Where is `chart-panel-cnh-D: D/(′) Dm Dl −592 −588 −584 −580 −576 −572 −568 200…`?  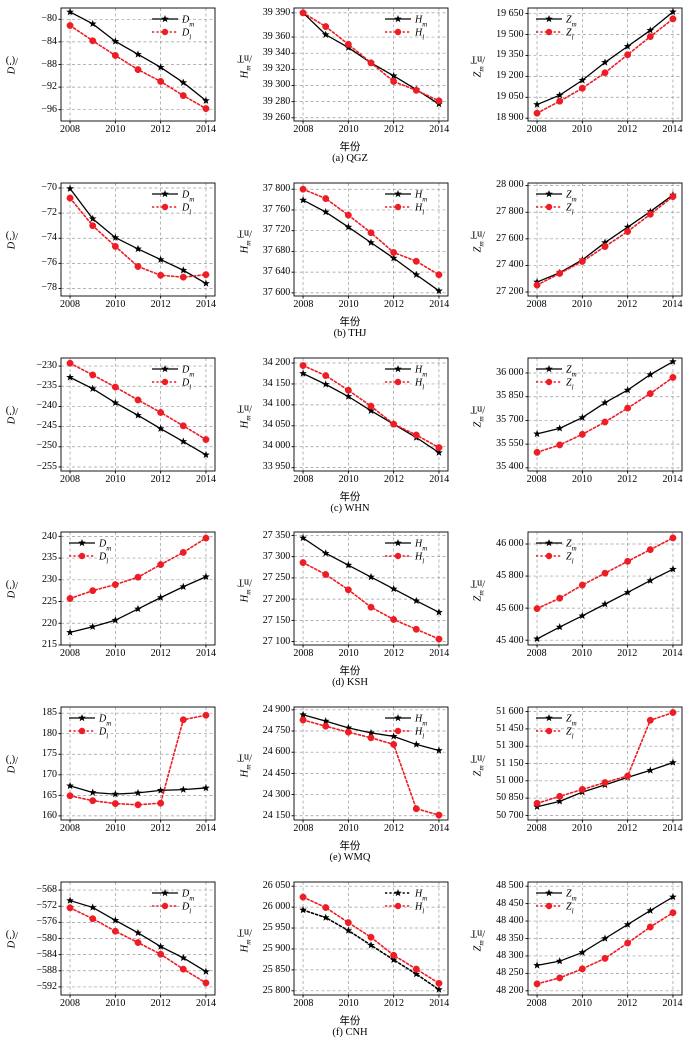
chart-panel-cnh-D: D/(′) Dm Dl −592 −588 −584 −580 −576 −572 −568 200… is located at coordinates (116, 961).